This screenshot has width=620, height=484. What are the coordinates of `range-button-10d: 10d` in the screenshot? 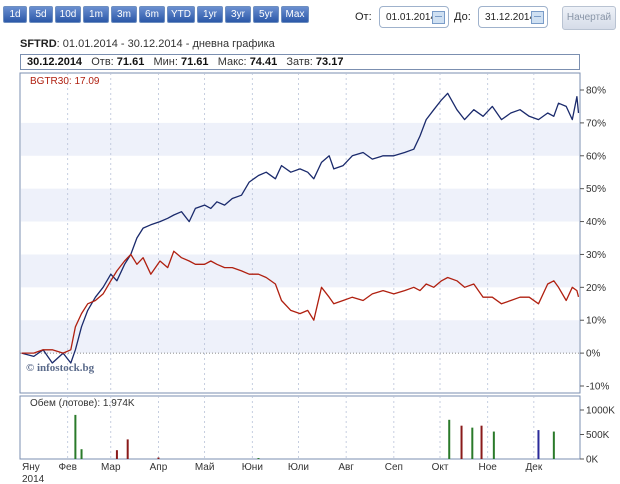 It's located at (68, 14).